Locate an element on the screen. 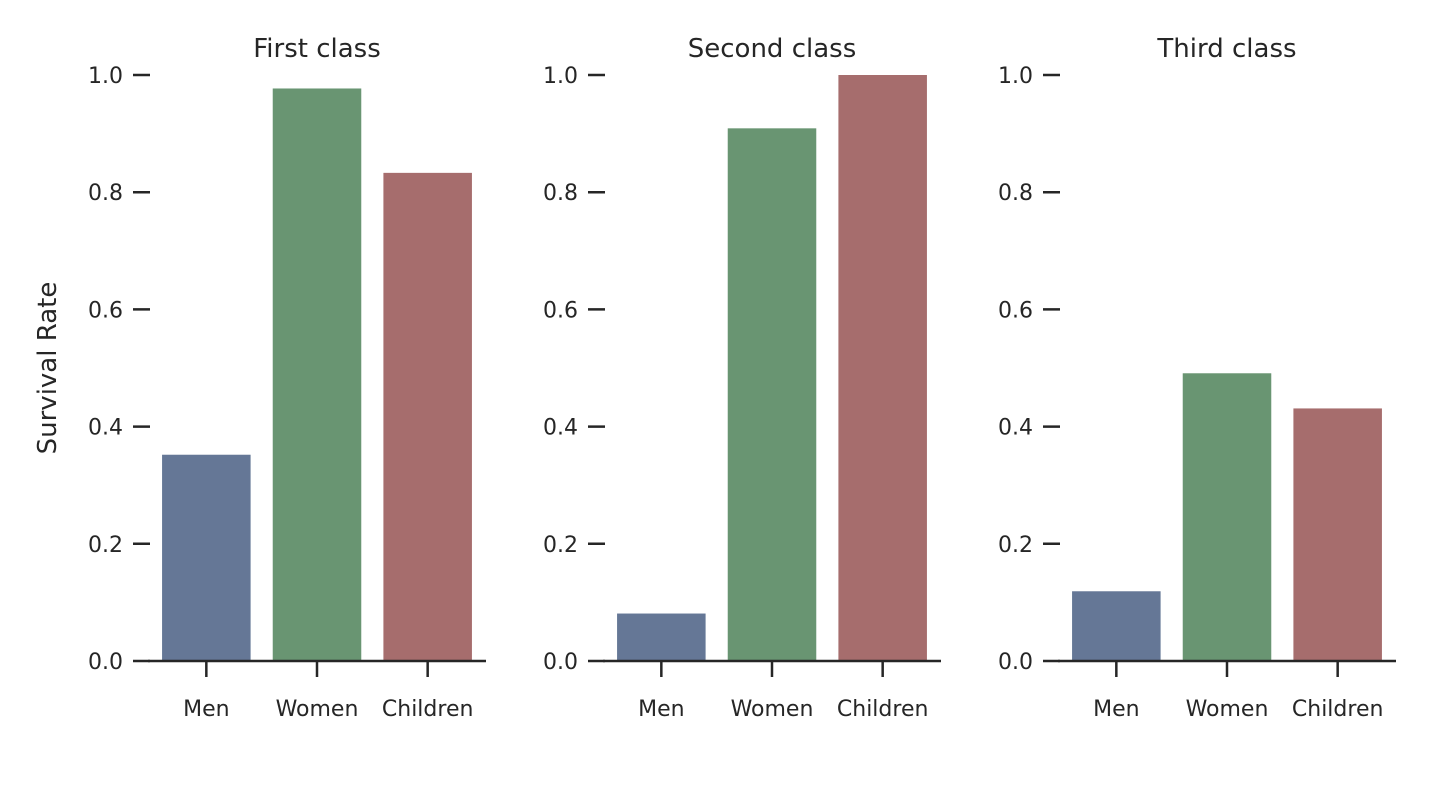 The image size is (1439, 804). panel-3-y-tick-label: 0.8 is located at coordinates (1015, 193).